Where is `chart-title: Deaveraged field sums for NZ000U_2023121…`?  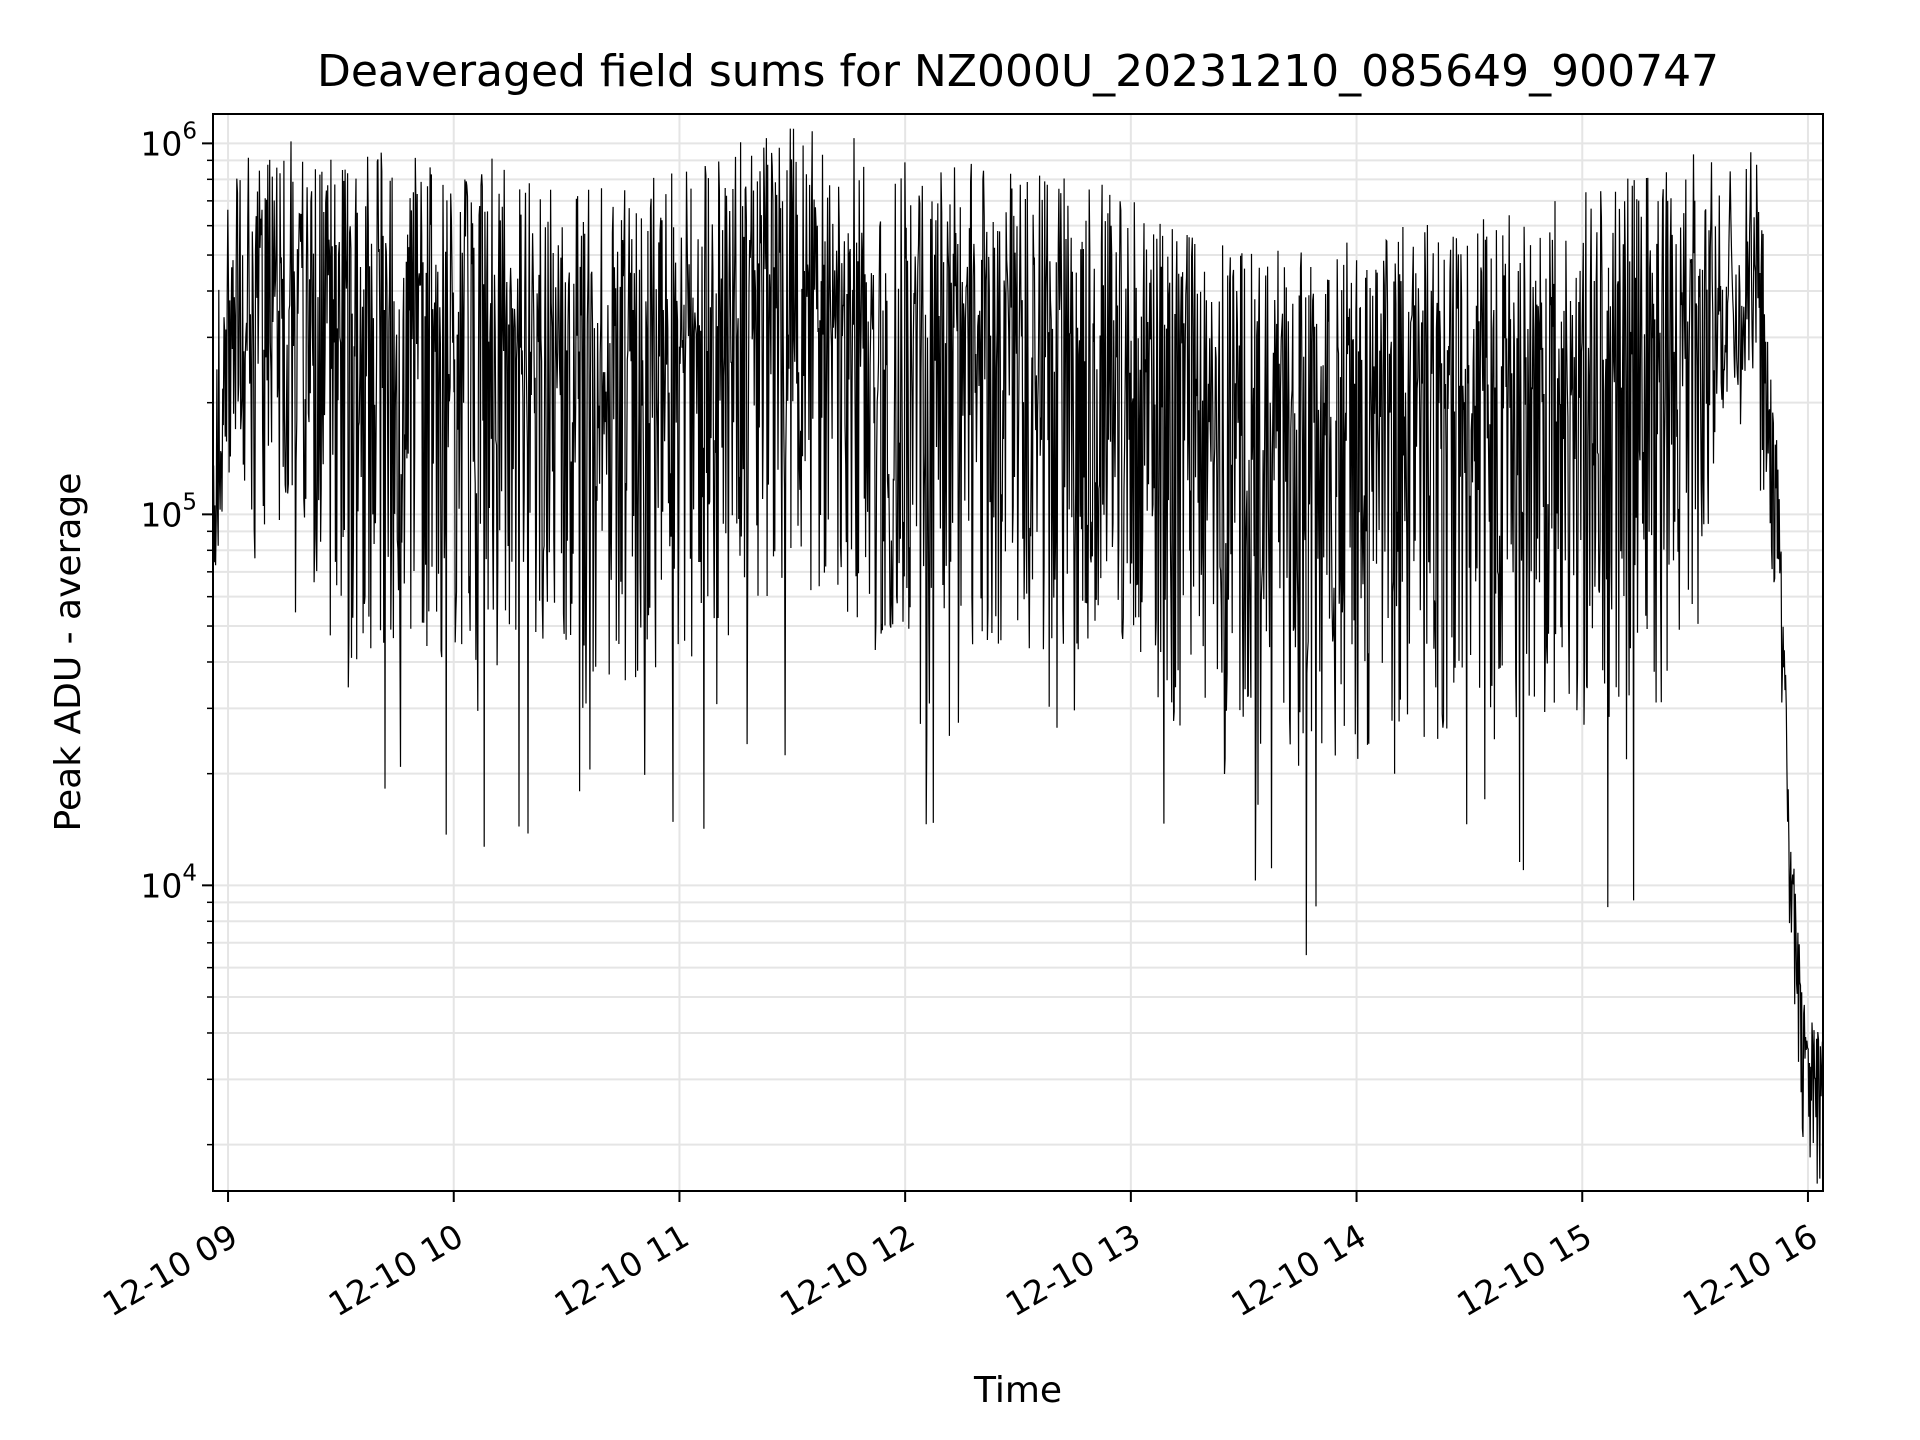
chart-title: Deaveraged field sums for NZ000U_2023121… is located at coordinates (1018, 71).